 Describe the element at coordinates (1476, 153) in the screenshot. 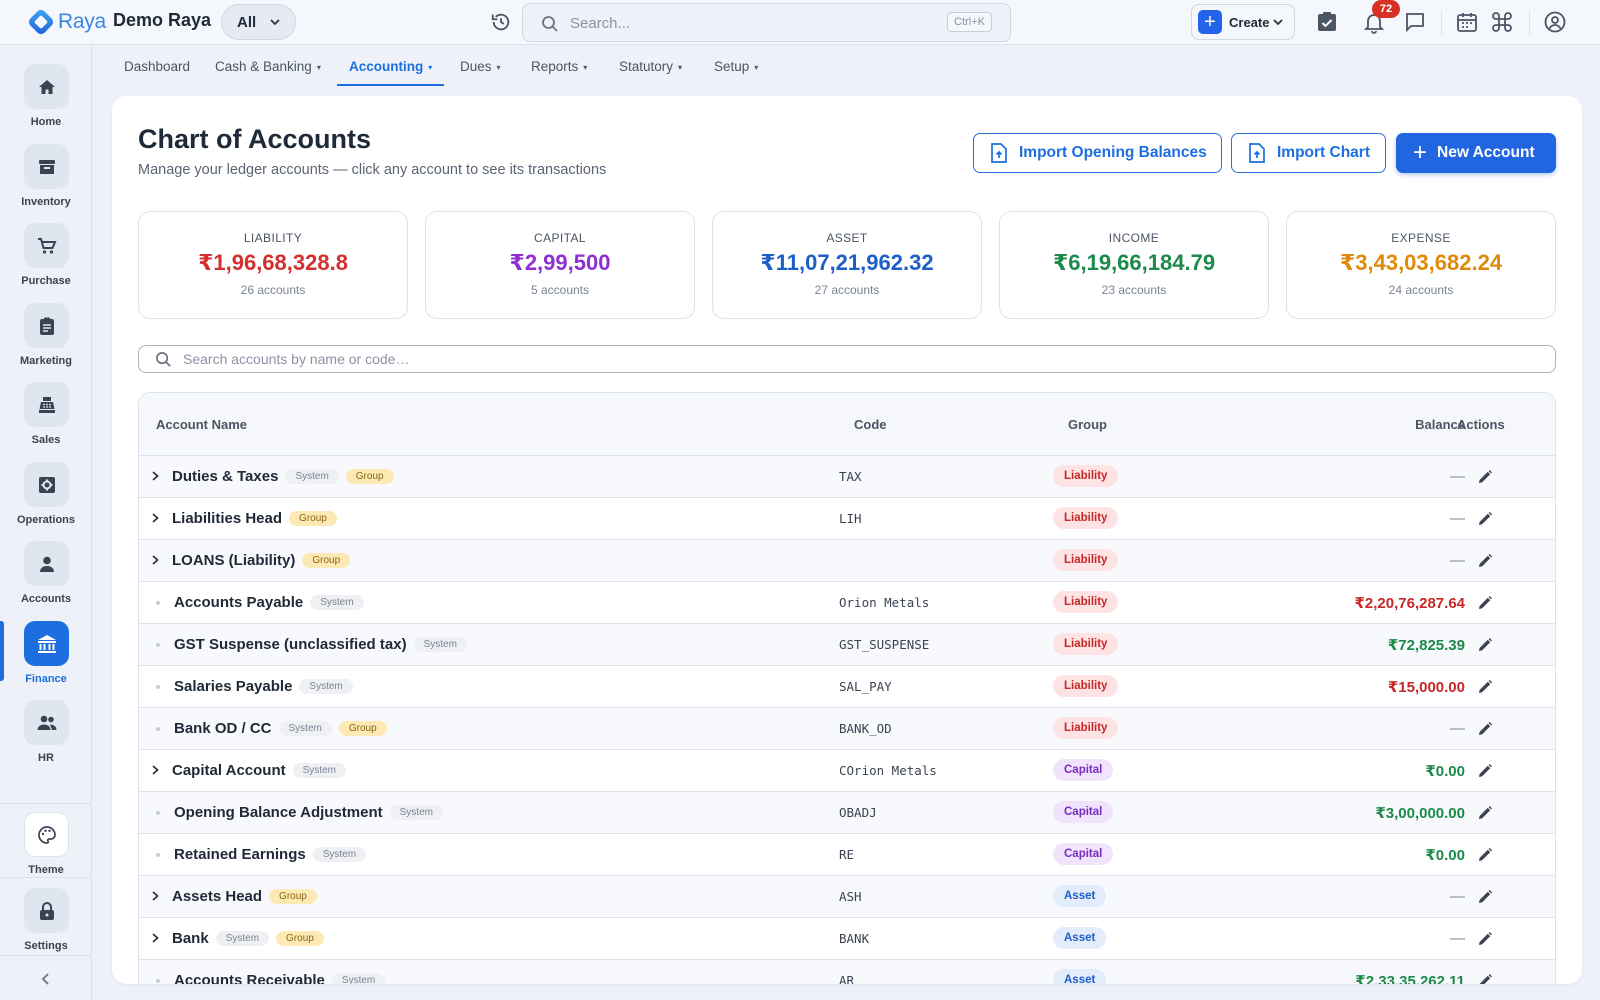

I see `new-account-button: + New Account` at that location.